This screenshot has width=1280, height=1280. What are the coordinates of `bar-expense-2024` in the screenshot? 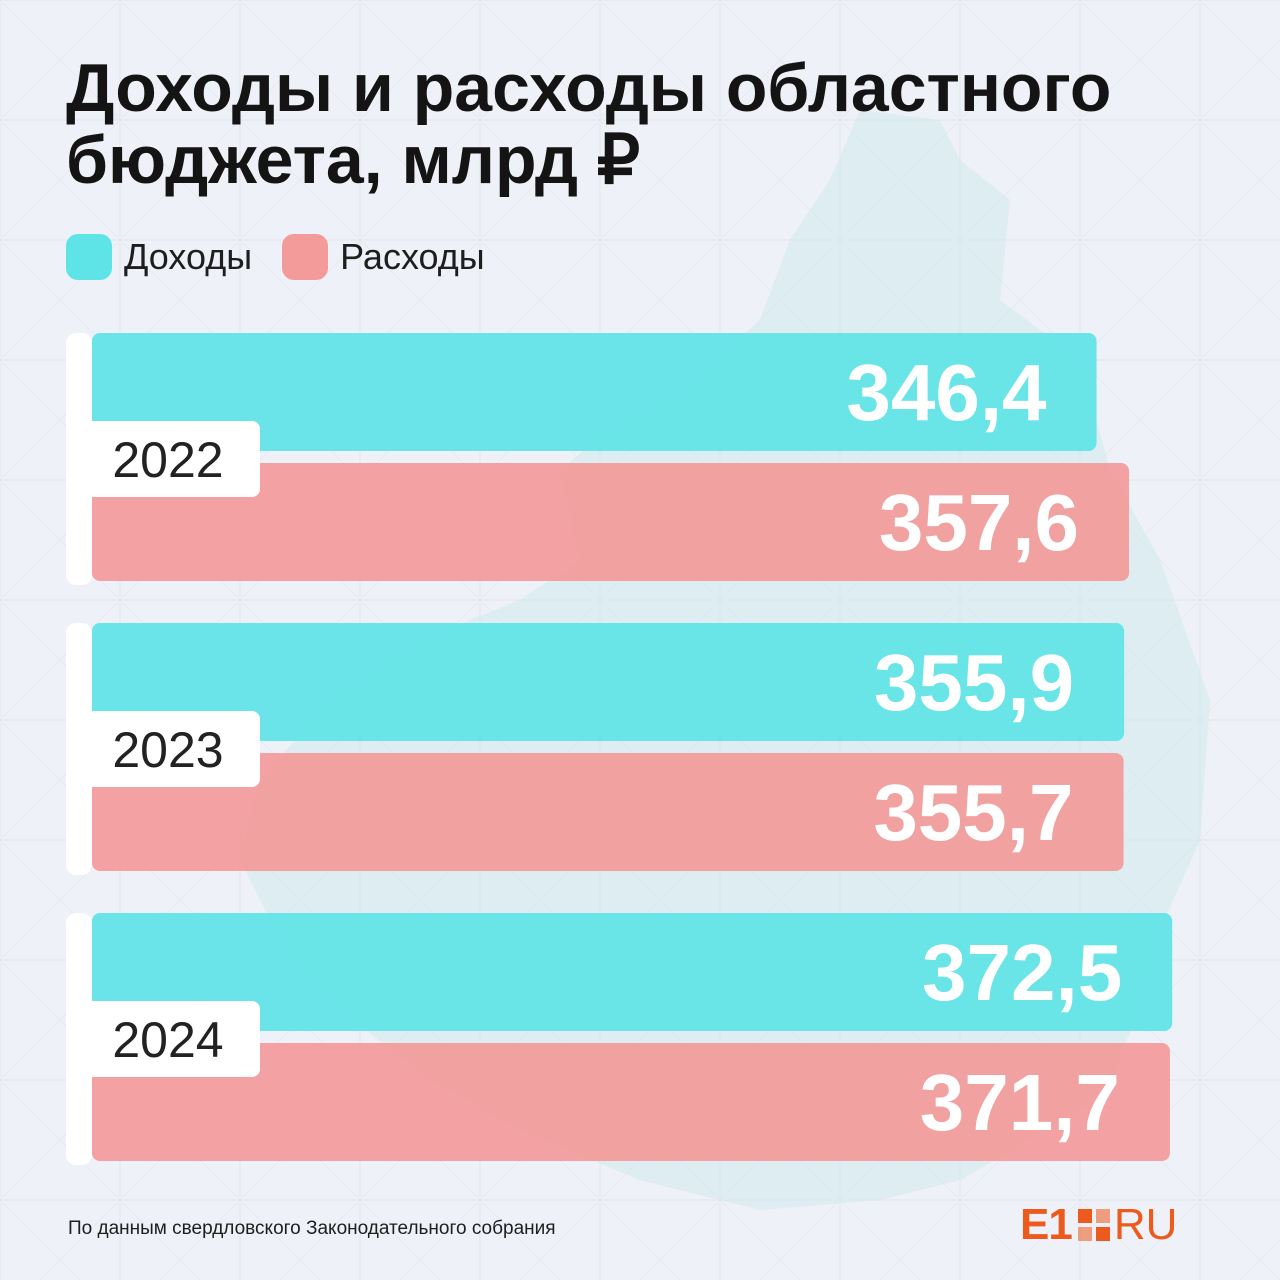 It's located at (631, 1102).